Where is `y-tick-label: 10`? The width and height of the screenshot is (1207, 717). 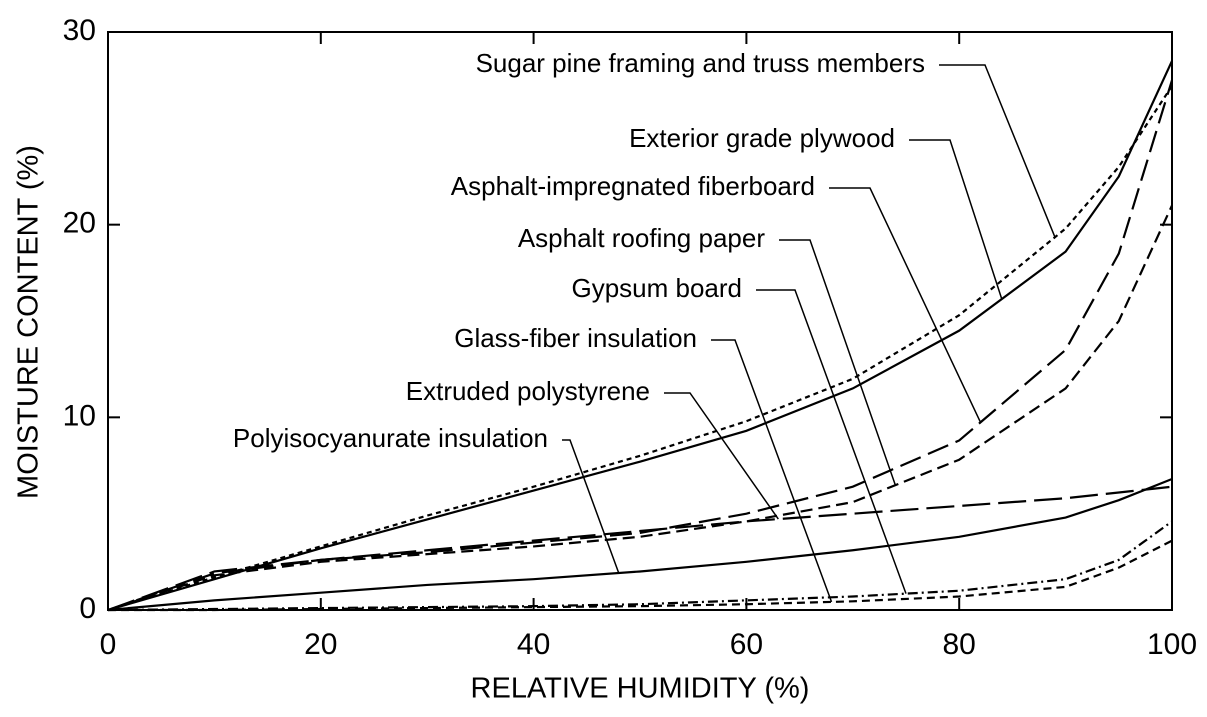 y-tick-label: 10 is located at coordinates (79, 415).